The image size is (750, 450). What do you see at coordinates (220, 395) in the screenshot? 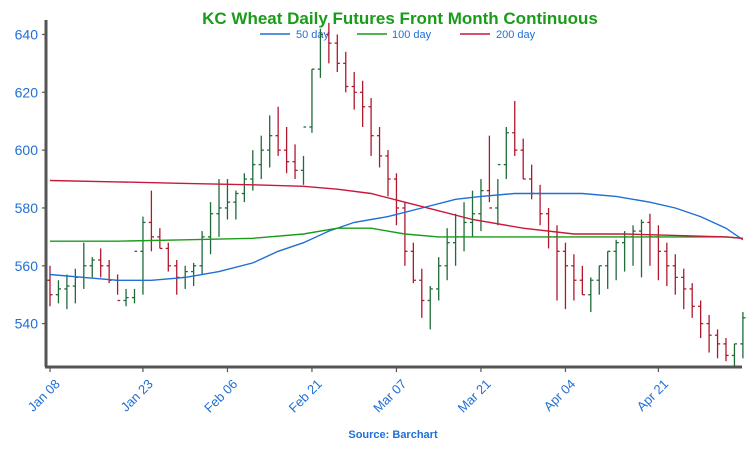
I see `x-tick-label: Feb 06` at bounding box center [220, 395].